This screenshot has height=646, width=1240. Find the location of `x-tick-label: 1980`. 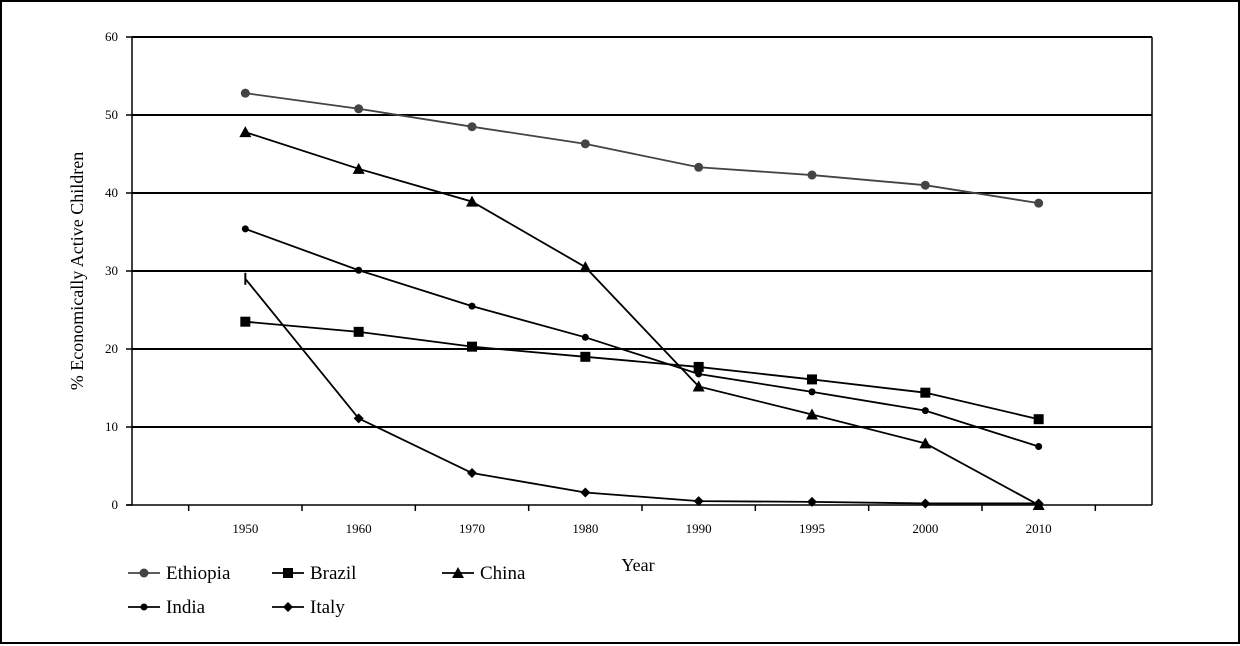

x-tick-label: 1980 is located at coordinates (585, 528).